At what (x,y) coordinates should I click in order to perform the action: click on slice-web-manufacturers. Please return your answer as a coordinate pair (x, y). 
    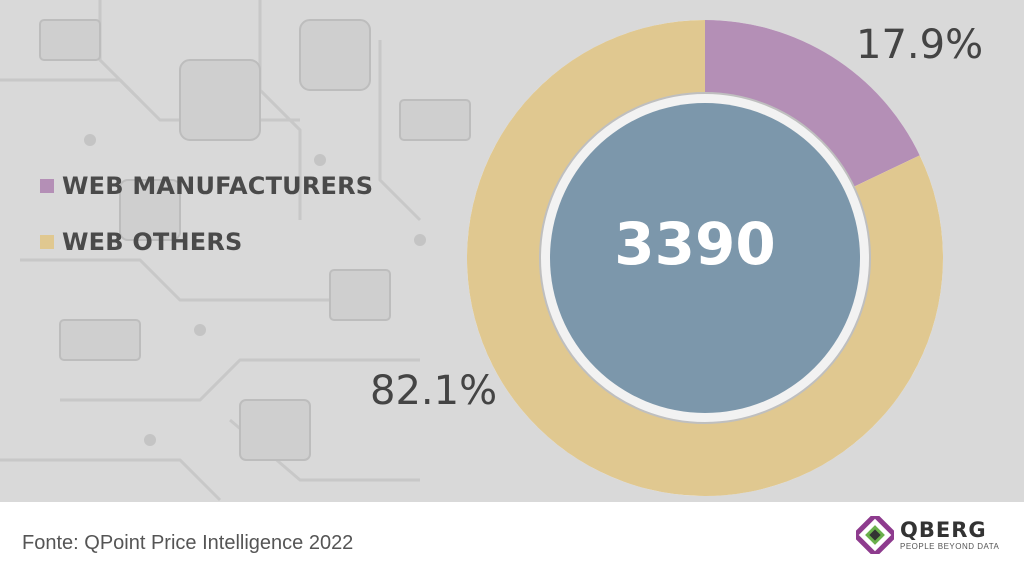
    Looking at the image, I should click on (812, 103).